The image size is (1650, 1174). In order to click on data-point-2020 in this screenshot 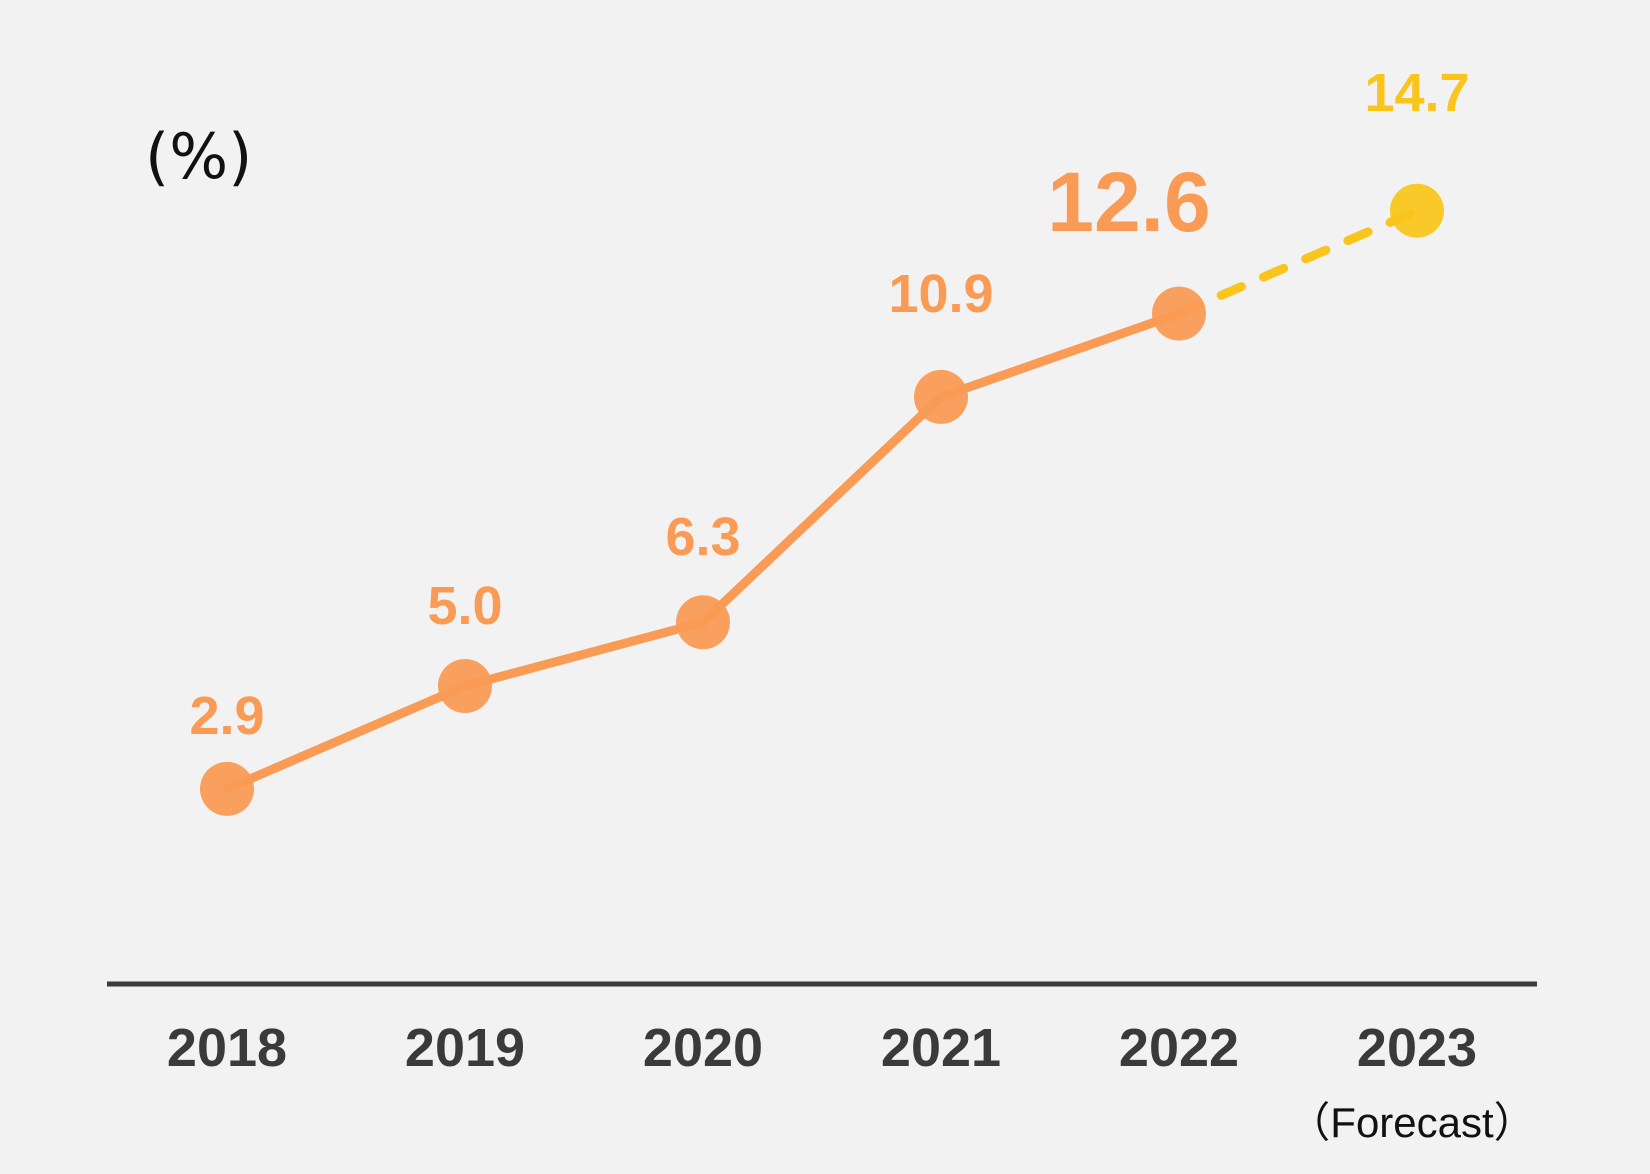, I will do `click(703, 622)`.